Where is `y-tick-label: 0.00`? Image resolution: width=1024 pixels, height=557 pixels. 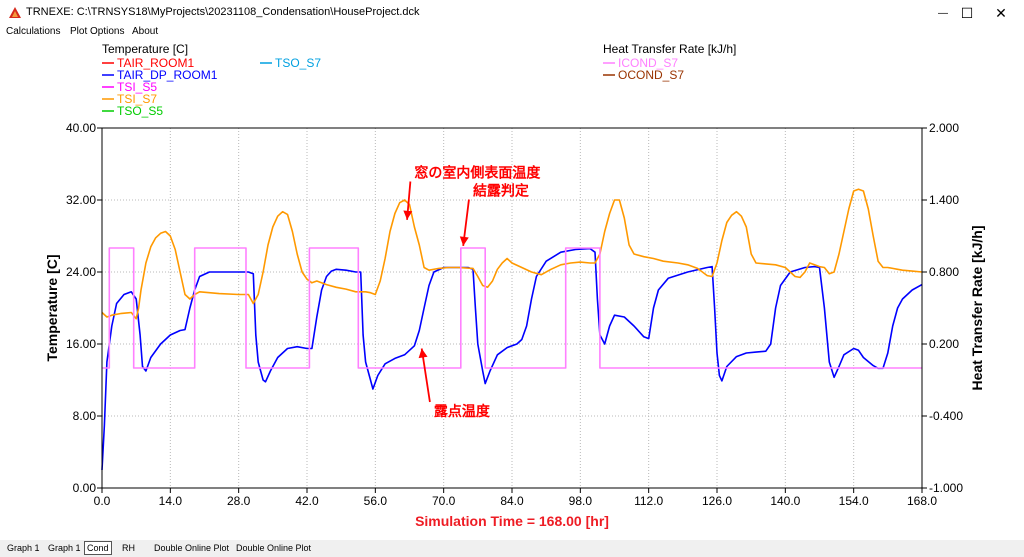 y-tick-label: 0.00 is located at coordinates (85, 488).